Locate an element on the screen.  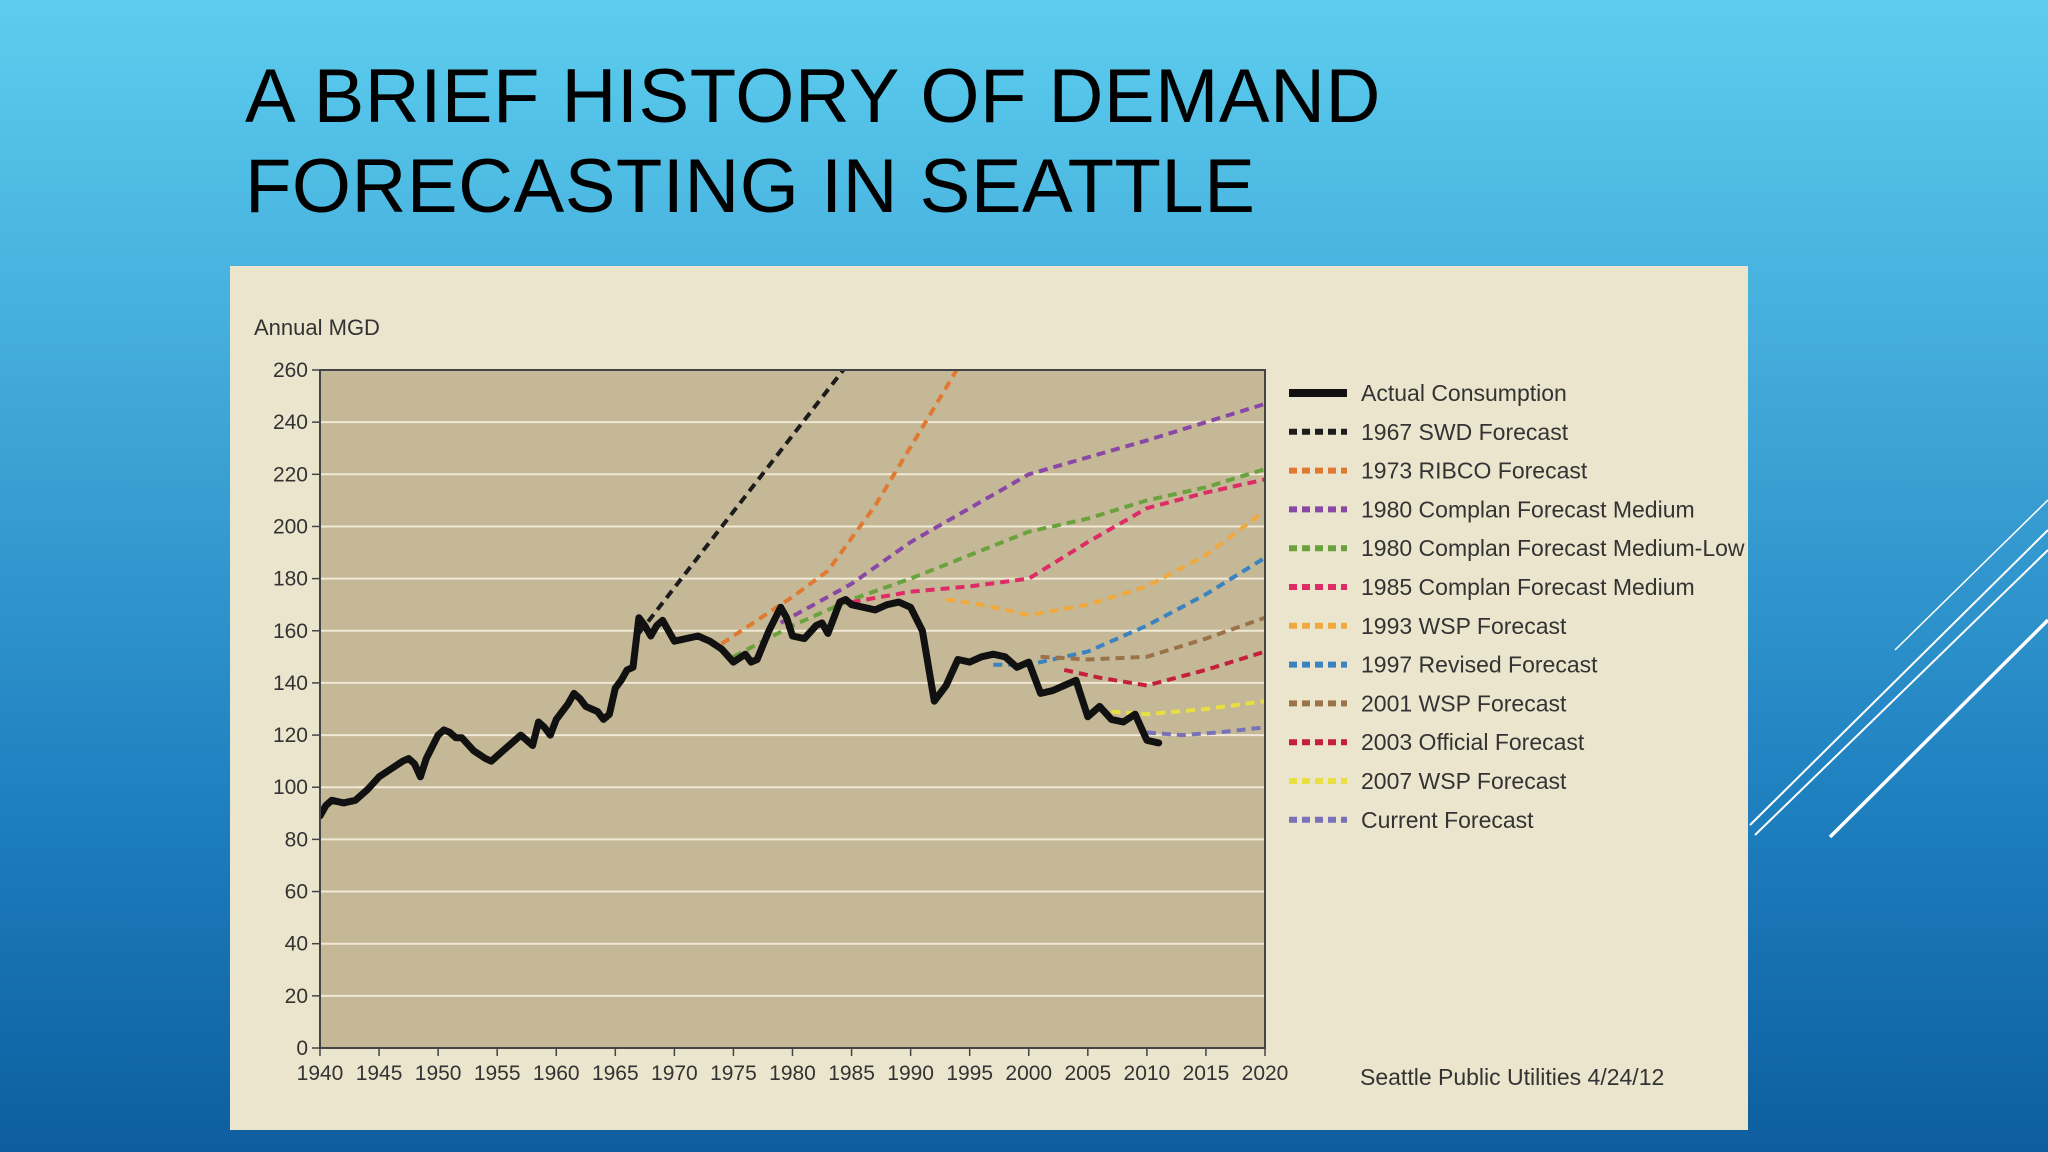
legend-label-2007-wsp-forecast: 2007 WSP Forecast is located at coordinates (1464, 781).